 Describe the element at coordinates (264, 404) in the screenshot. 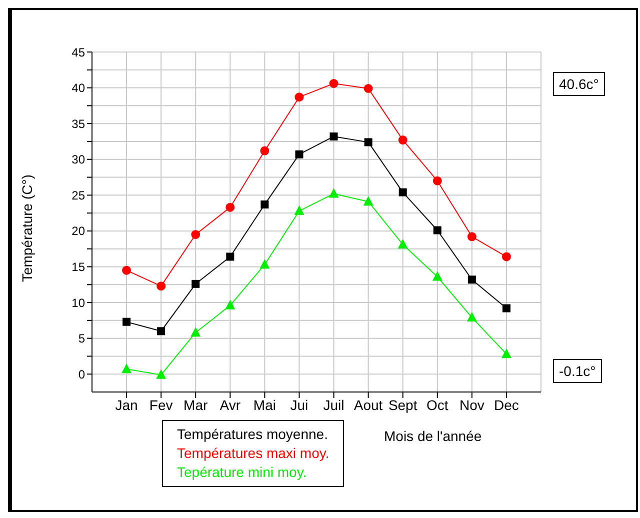

I see `x-tick-label: Mai` at that location.